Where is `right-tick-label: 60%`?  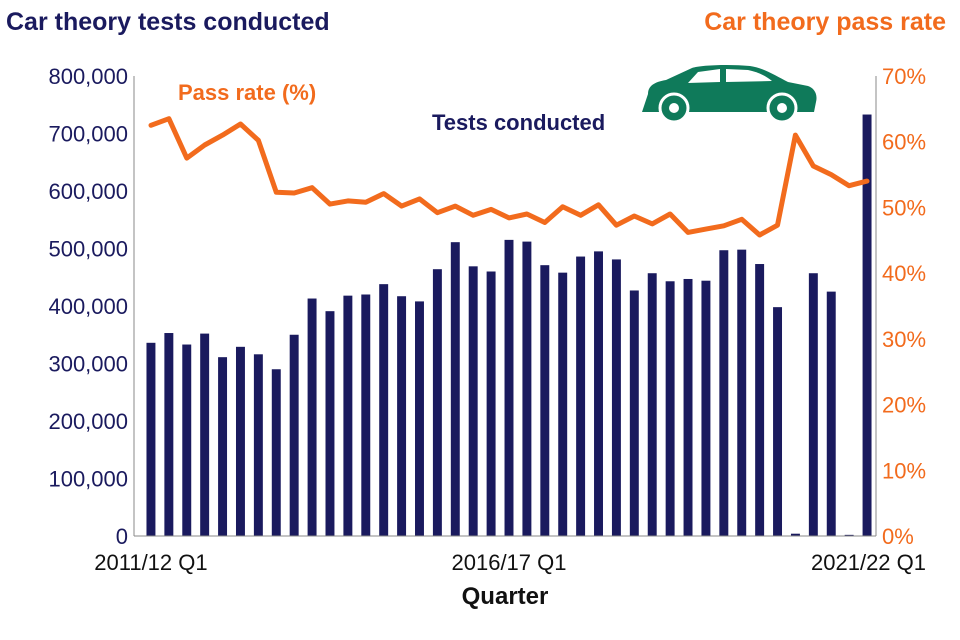 right-tick-label: 60% is located at coordinates (904, 142).